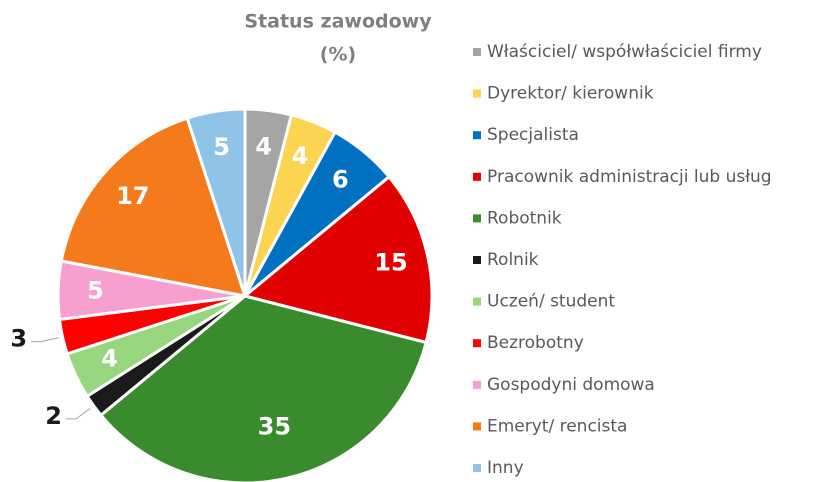 The height and width of the screenshot is (482, 832). I want to click on legend-label: Uczeń/ student, so click(551, 302).